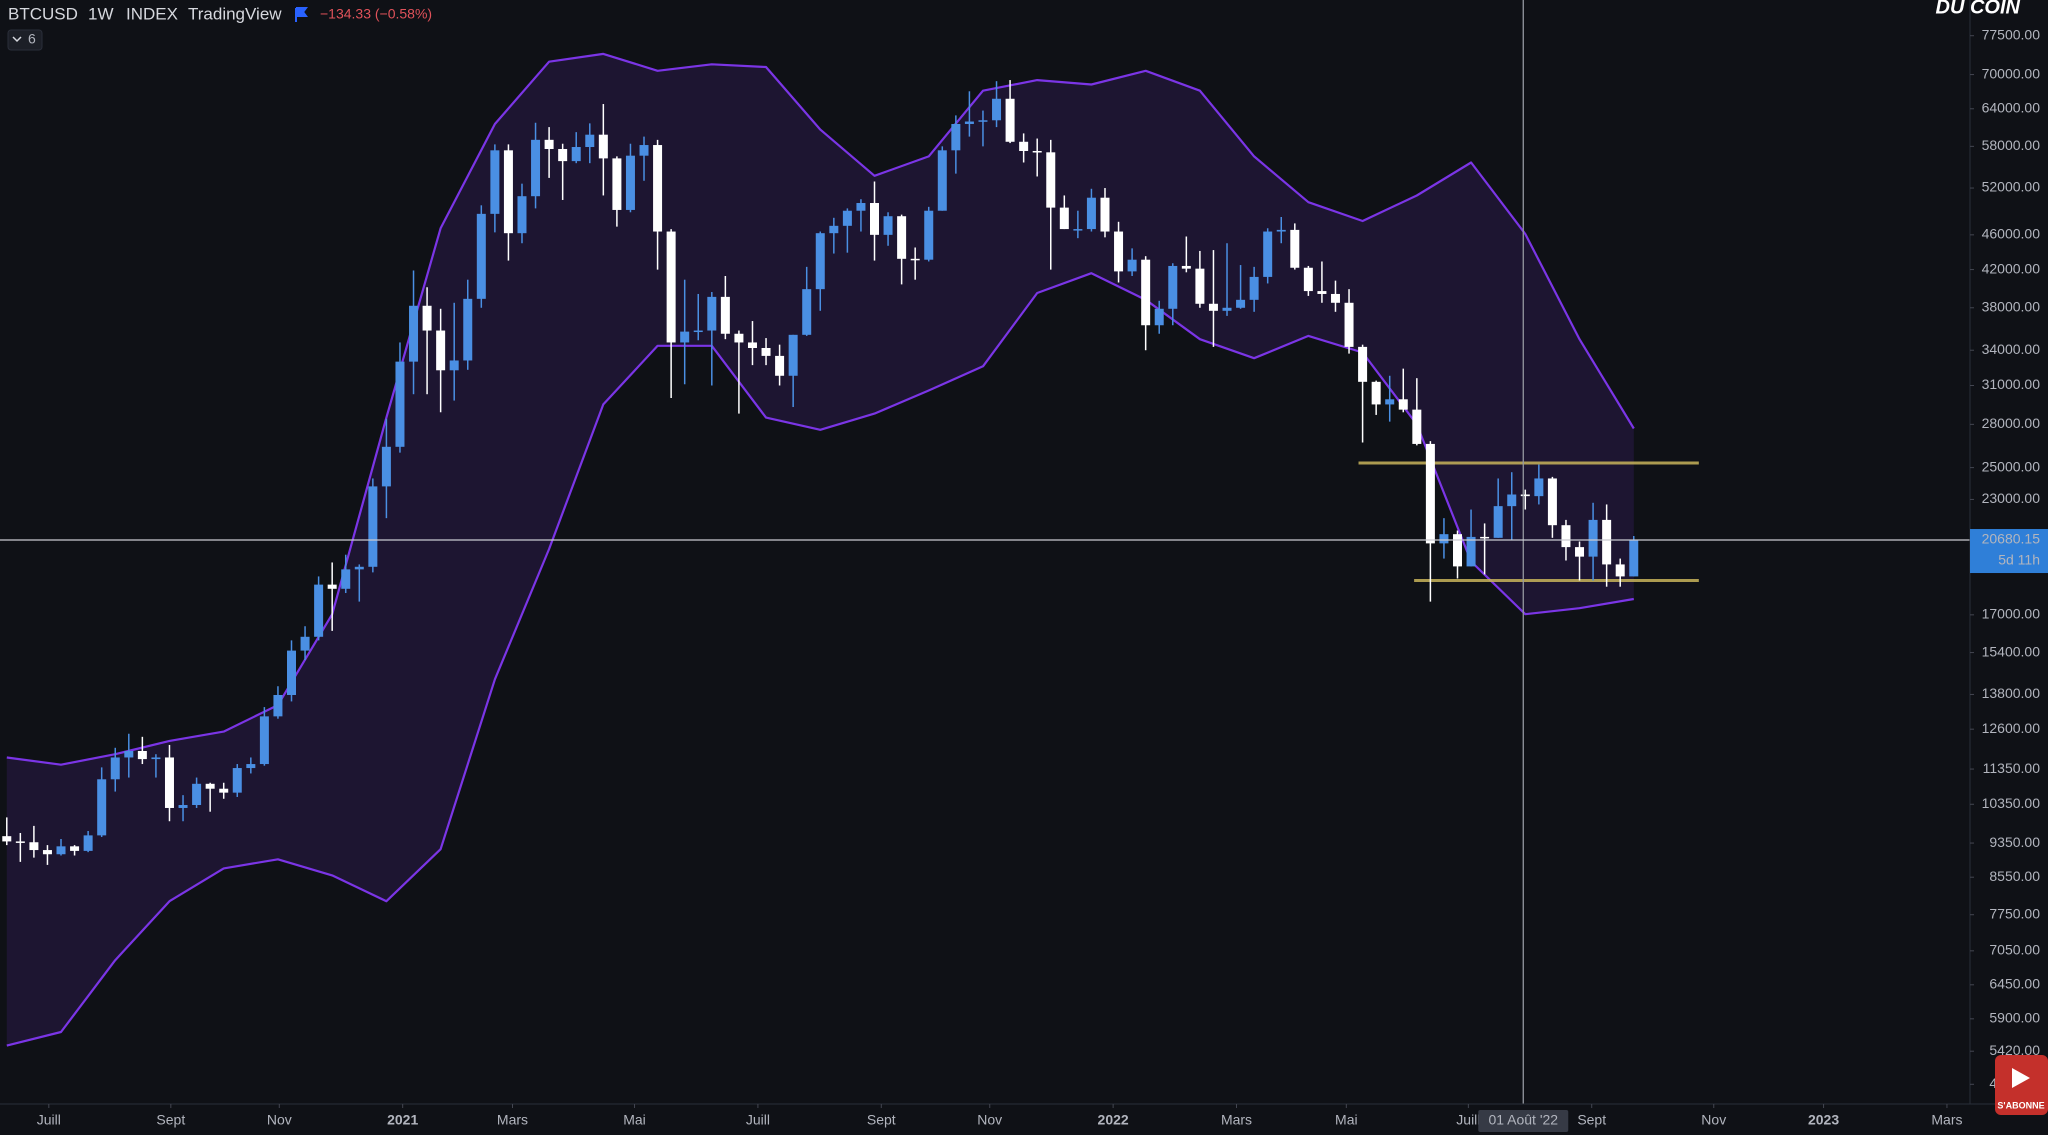 This screenshot has height=1135, width=2048. I want to click on subscribe-button, so click(2021, 1085).